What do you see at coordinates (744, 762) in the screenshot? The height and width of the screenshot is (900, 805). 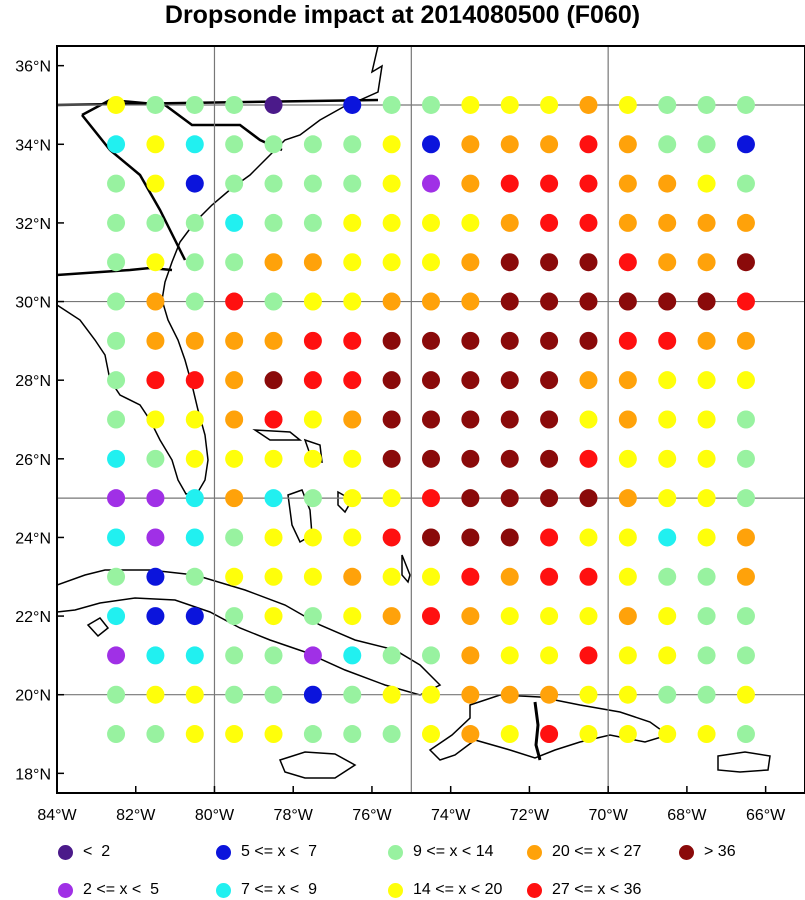 I see `land-puerto-rico` at bounding box center [744, 762].